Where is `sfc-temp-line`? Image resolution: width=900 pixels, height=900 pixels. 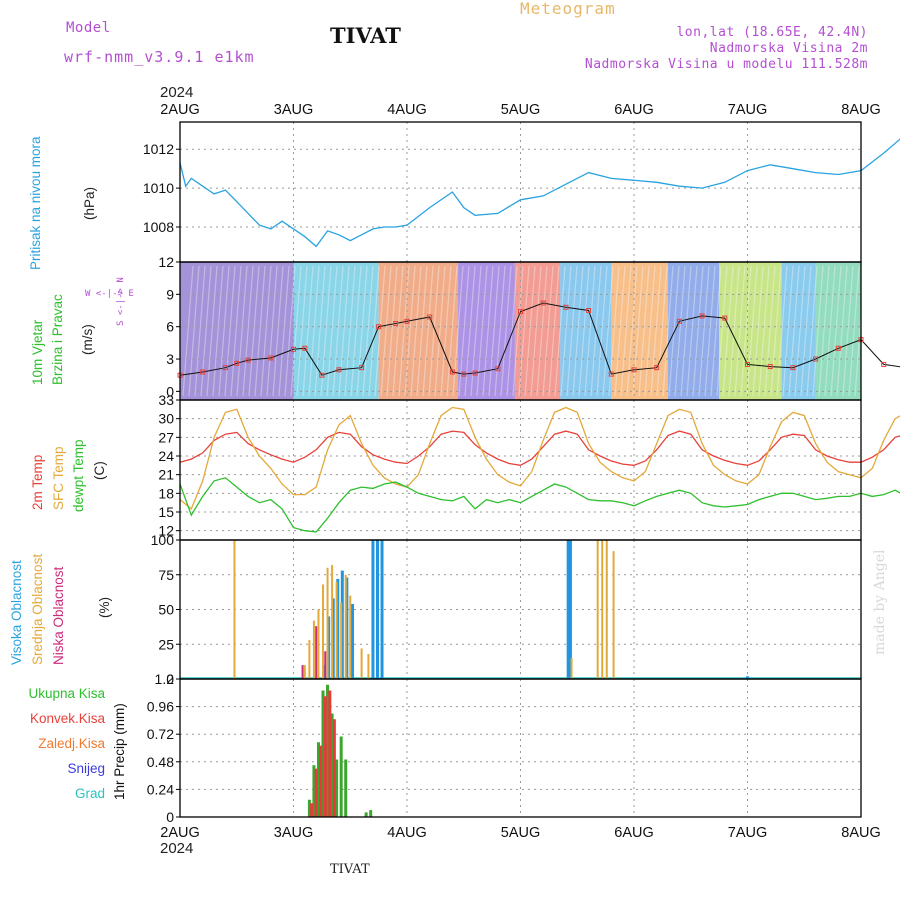
sfc-temp-line is located at coordinates (539, 458).